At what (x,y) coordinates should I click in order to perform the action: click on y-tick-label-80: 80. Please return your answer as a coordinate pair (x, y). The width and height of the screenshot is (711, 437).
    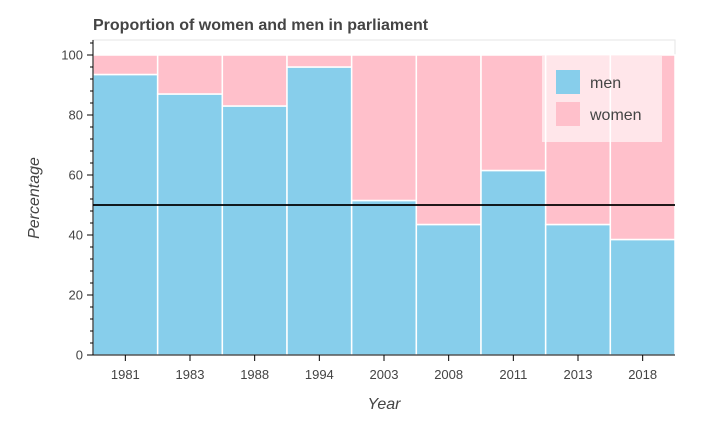
    Looking at the image, I should click on (76, 115).